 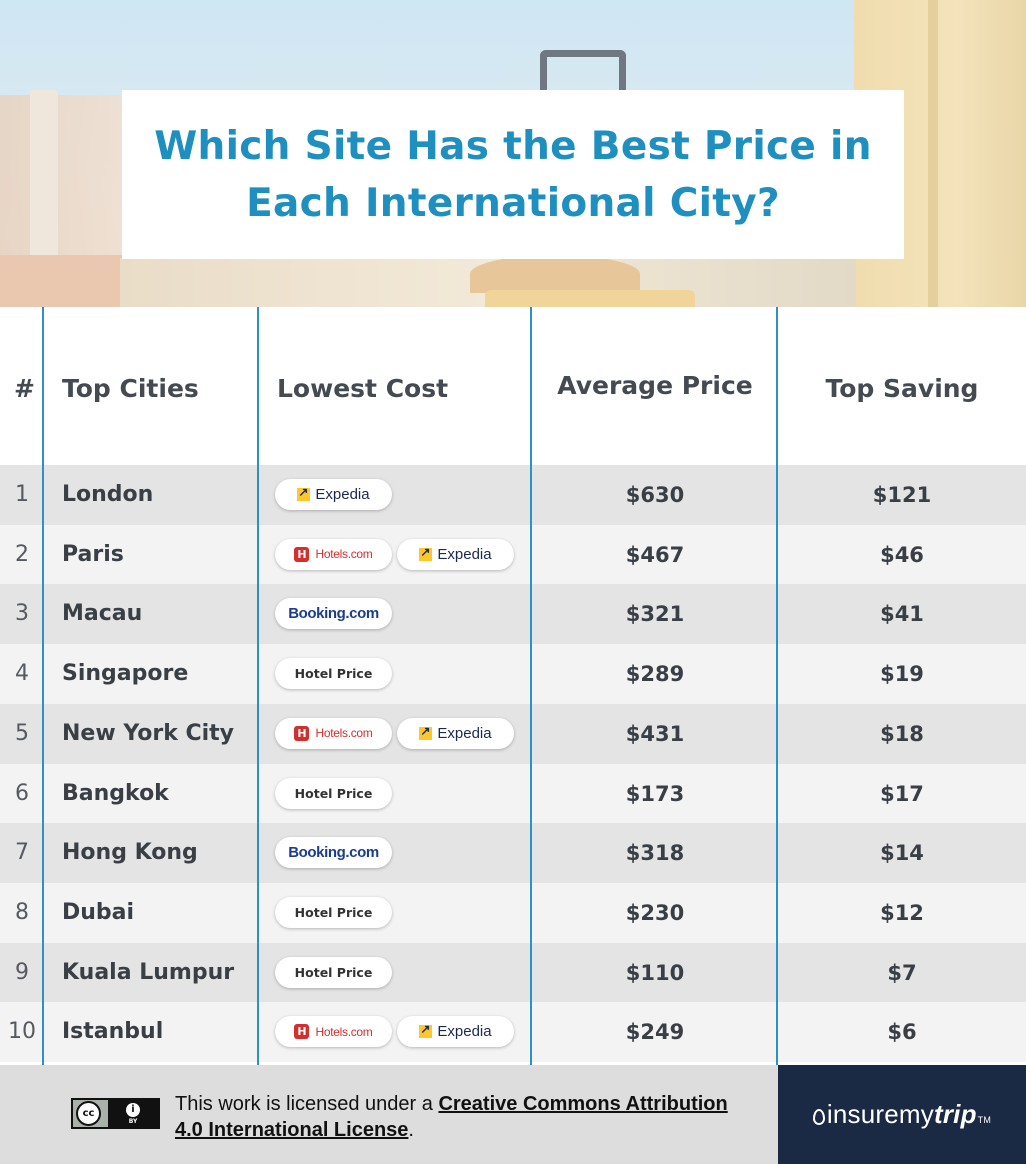 I want to click on trademark: TM, so click(x=984, y=1120).